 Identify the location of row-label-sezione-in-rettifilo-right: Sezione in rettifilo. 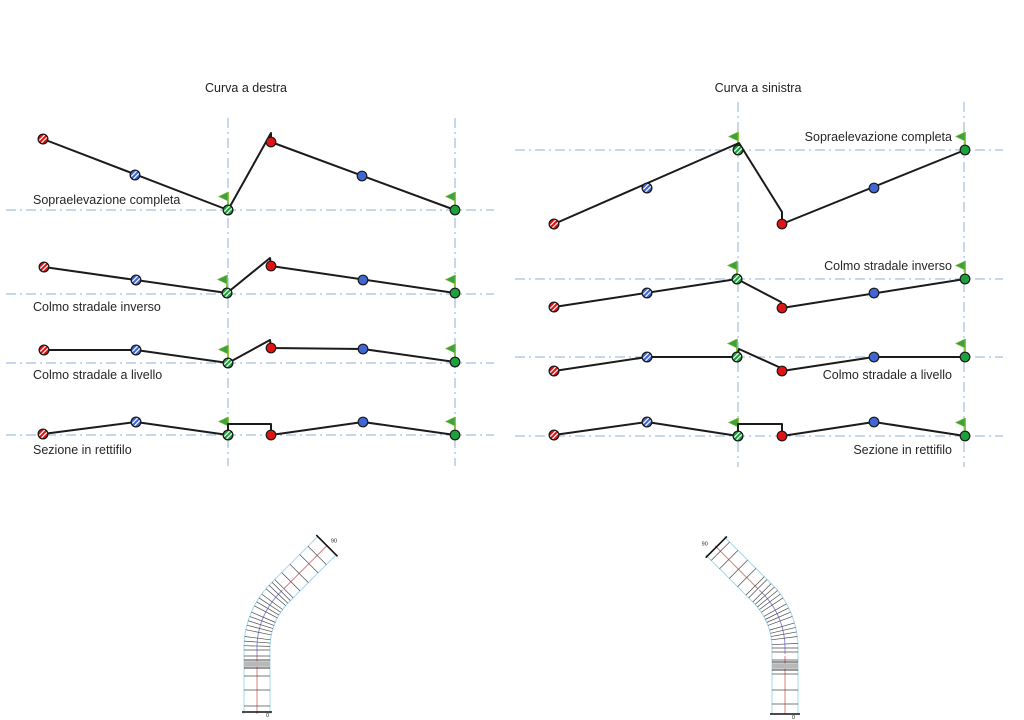
(902, 450).